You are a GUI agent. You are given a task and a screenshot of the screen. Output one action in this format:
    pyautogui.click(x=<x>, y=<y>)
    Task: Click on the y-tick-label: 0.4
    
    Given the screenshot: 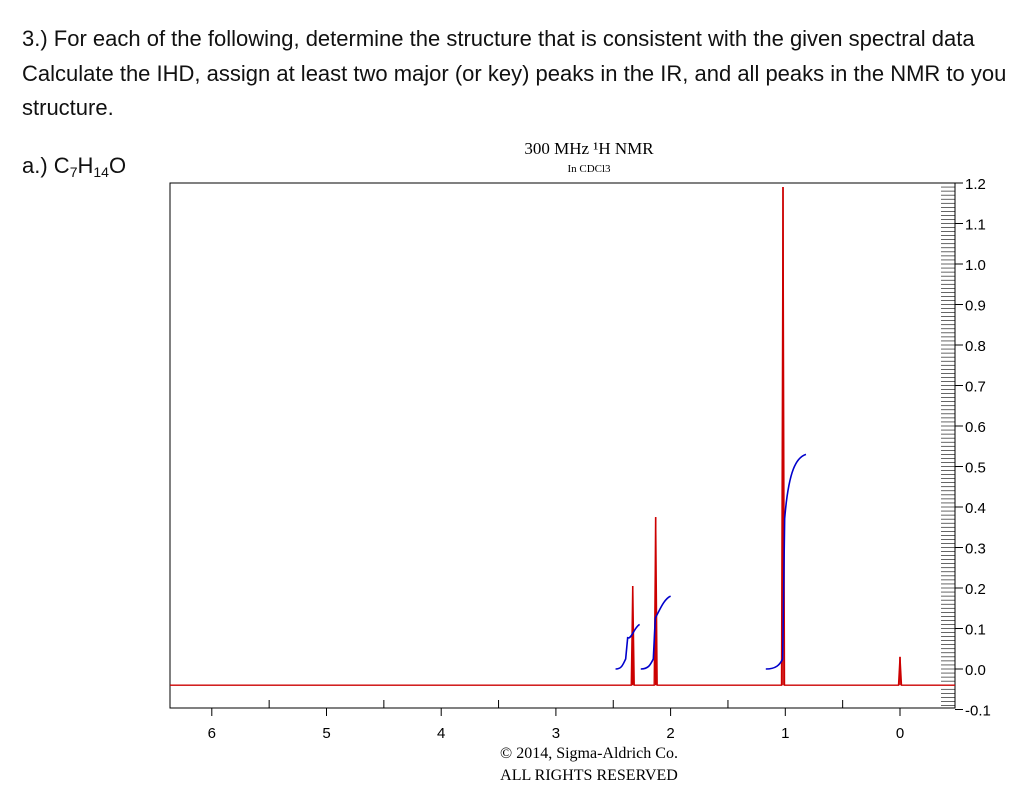 What is the action you would take?
    pyautogui.click(x=975, y=508)
    